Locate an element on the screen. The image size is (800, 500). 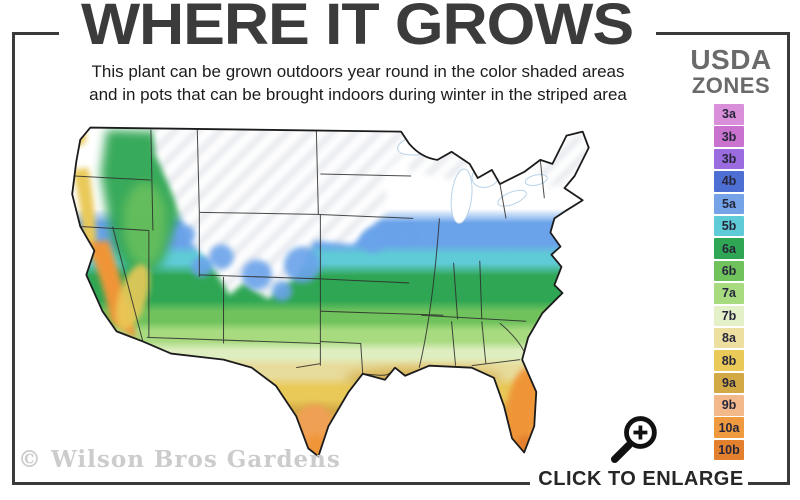
frame-border-left is located at coordinates (13, 258).